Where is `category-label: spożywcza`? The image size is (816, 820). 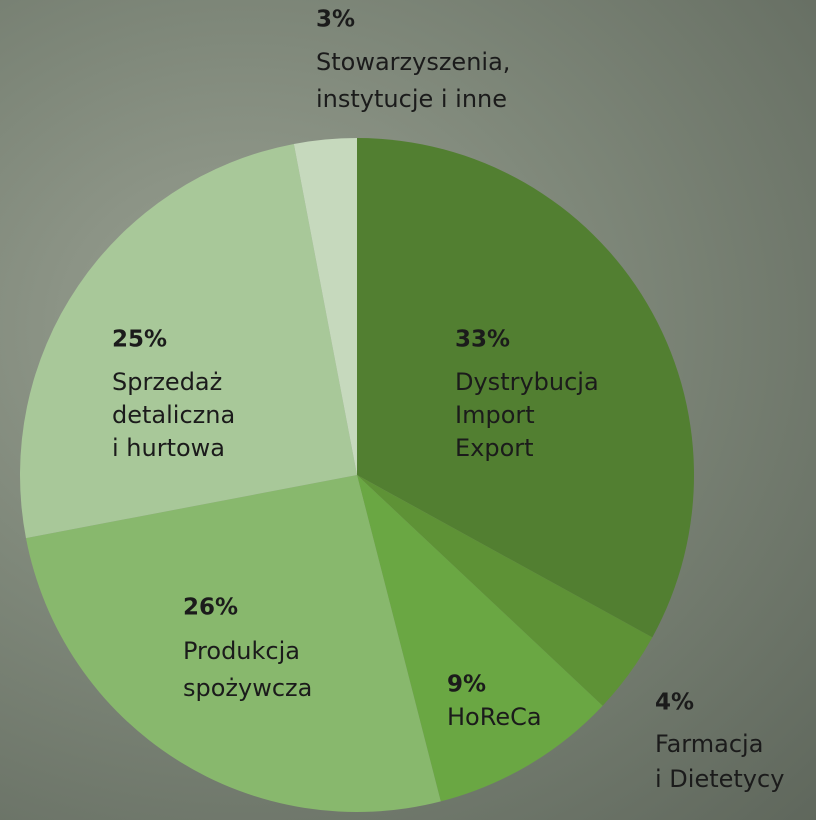
category-label: spożywcza is located at coordinates (247, 688).